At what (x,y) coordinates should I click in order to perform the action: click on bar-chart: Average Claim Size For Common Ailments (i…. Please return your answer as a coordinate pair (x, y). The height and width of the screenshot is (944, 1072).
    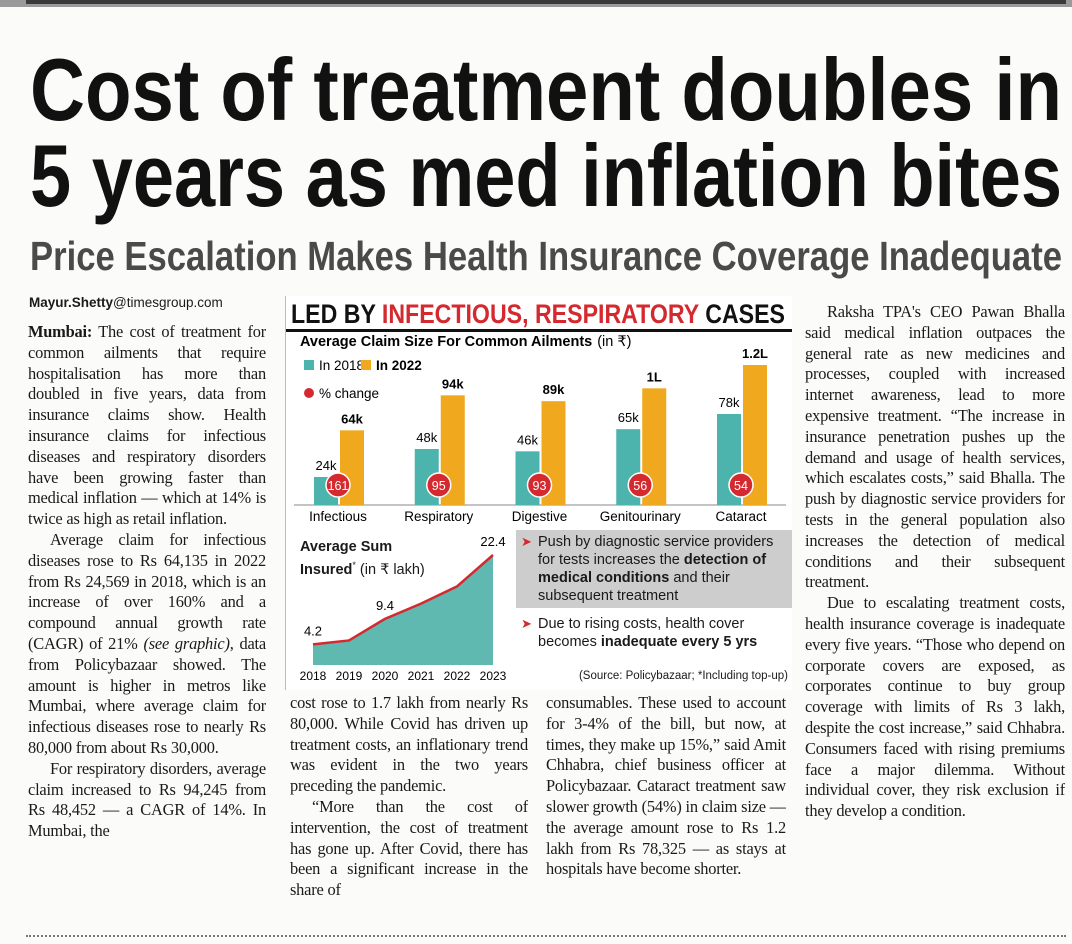
    Looking at the image, I should click on (540, 429).